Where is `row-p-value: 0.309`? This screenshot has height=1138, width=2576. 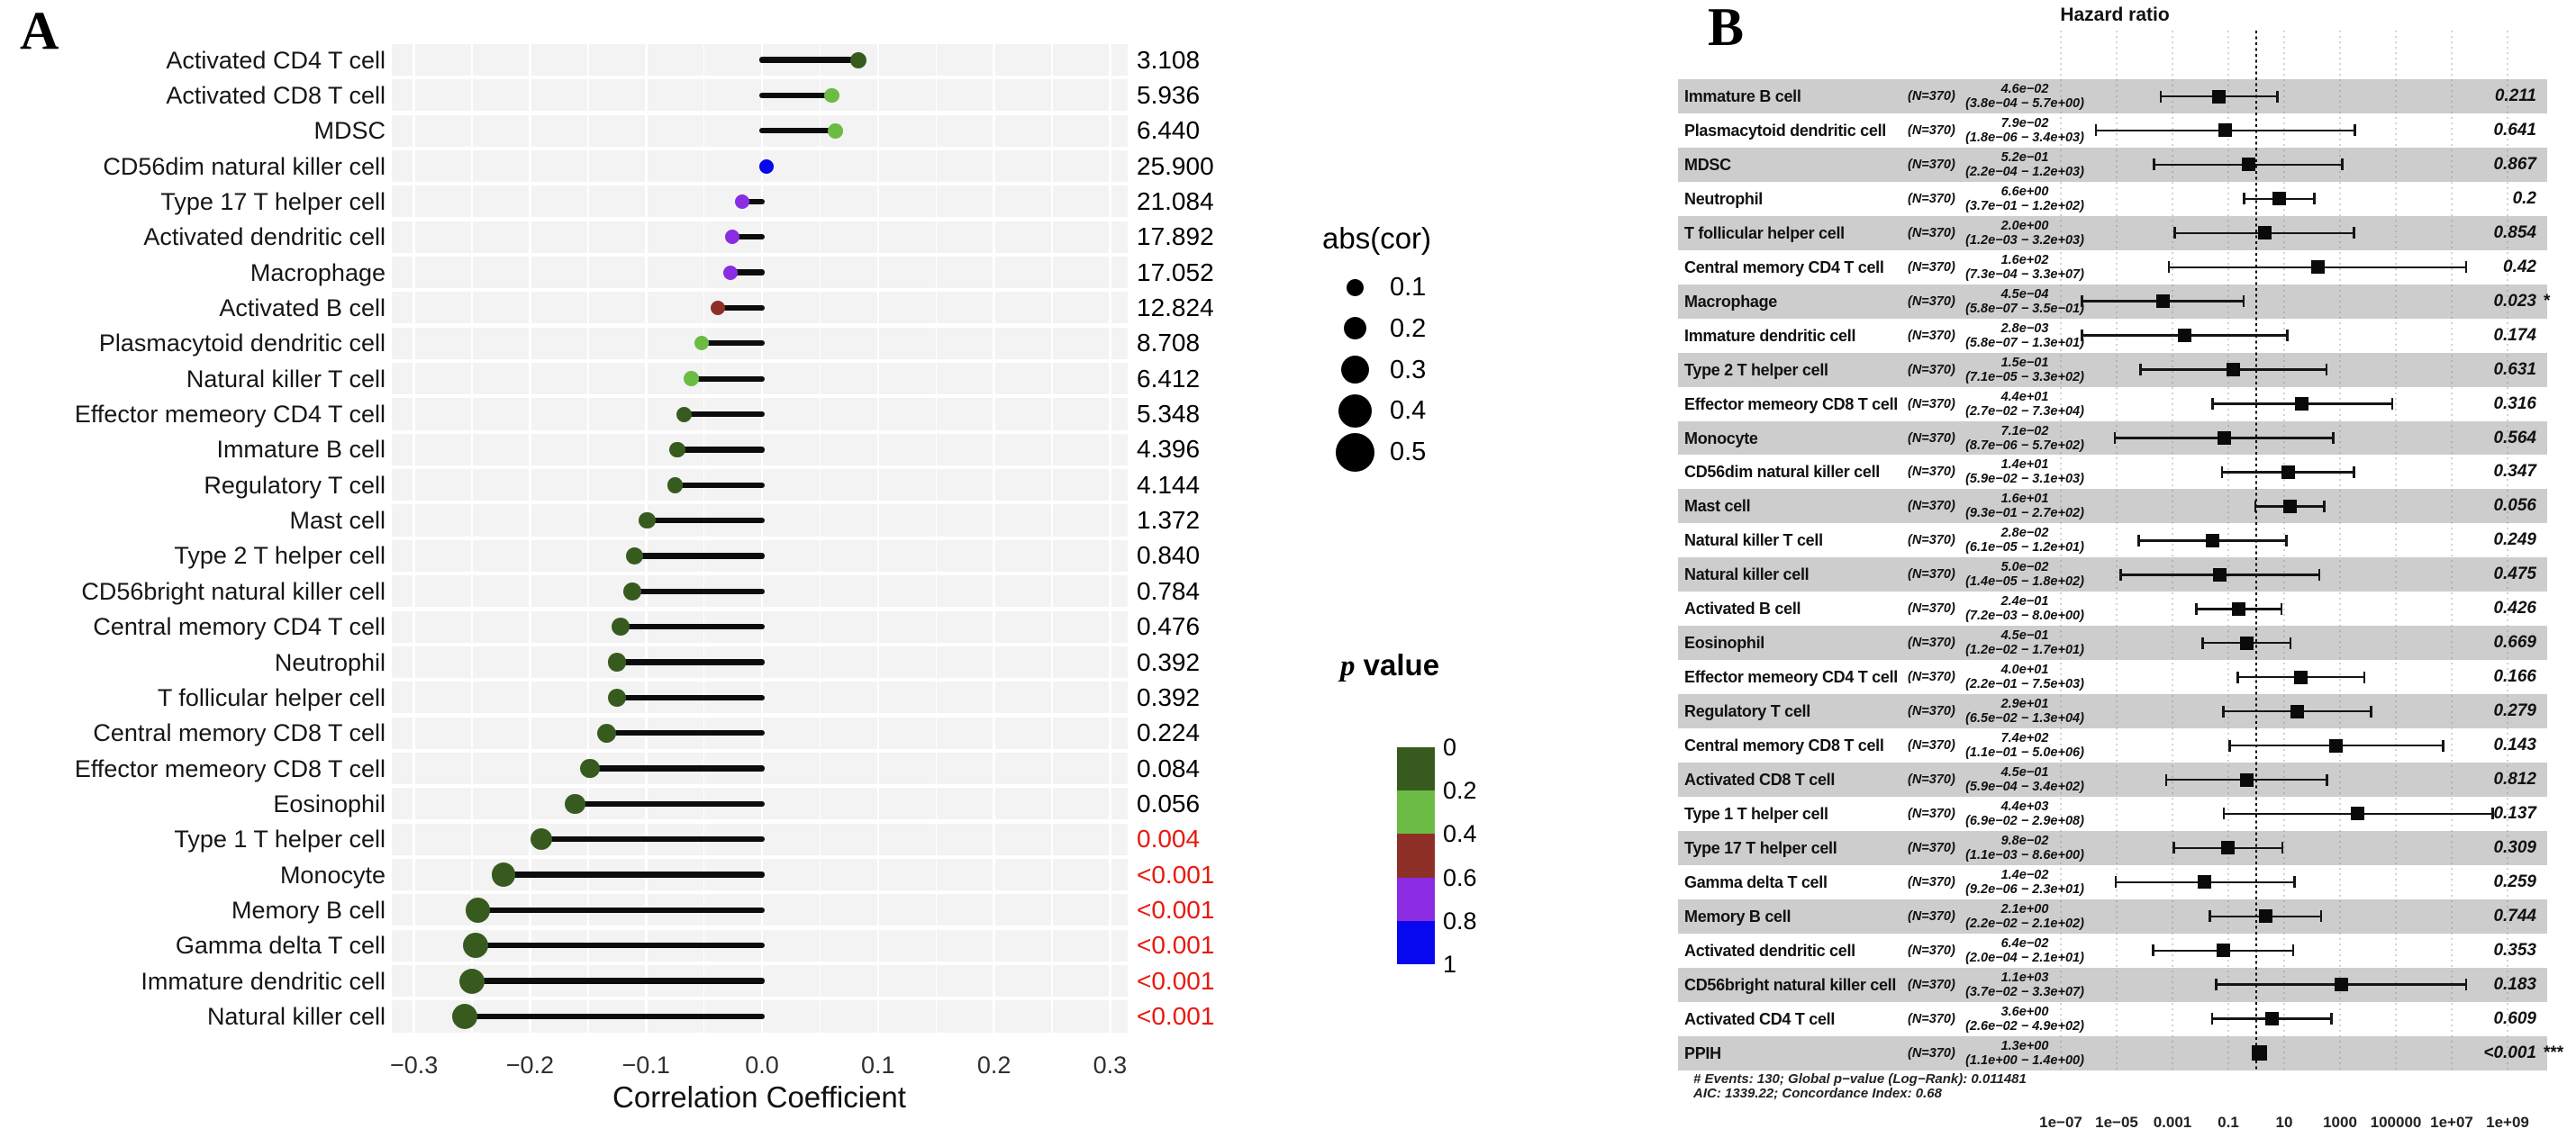
row-p-value: 0.309 is located at coordinates (2514, 847).